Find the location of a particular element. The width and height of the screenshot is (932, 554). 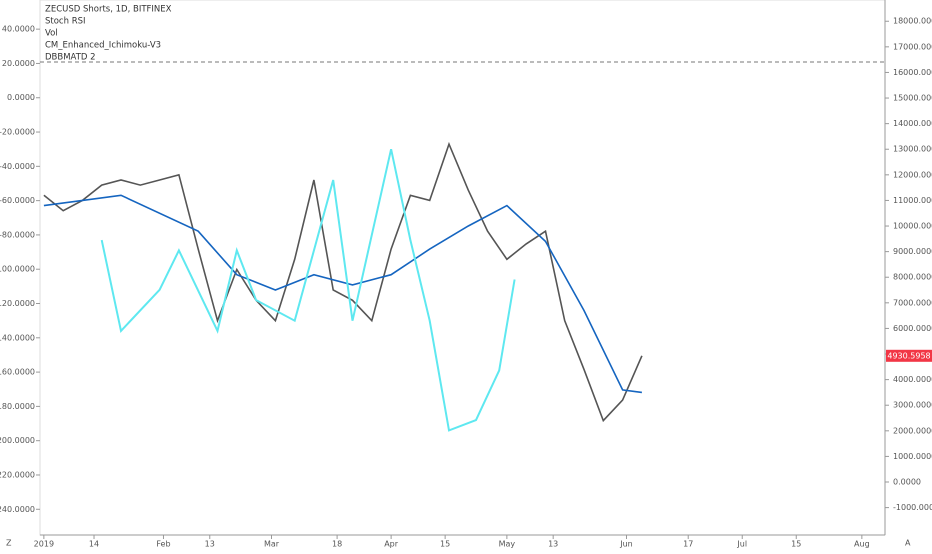

y-tick-label: 0.0000 is located at coordinates (21, 97).